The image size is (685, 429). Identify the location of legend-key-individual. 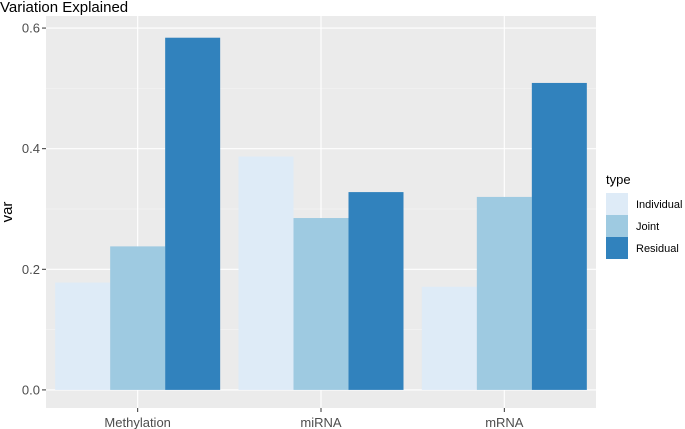
(617, 204).